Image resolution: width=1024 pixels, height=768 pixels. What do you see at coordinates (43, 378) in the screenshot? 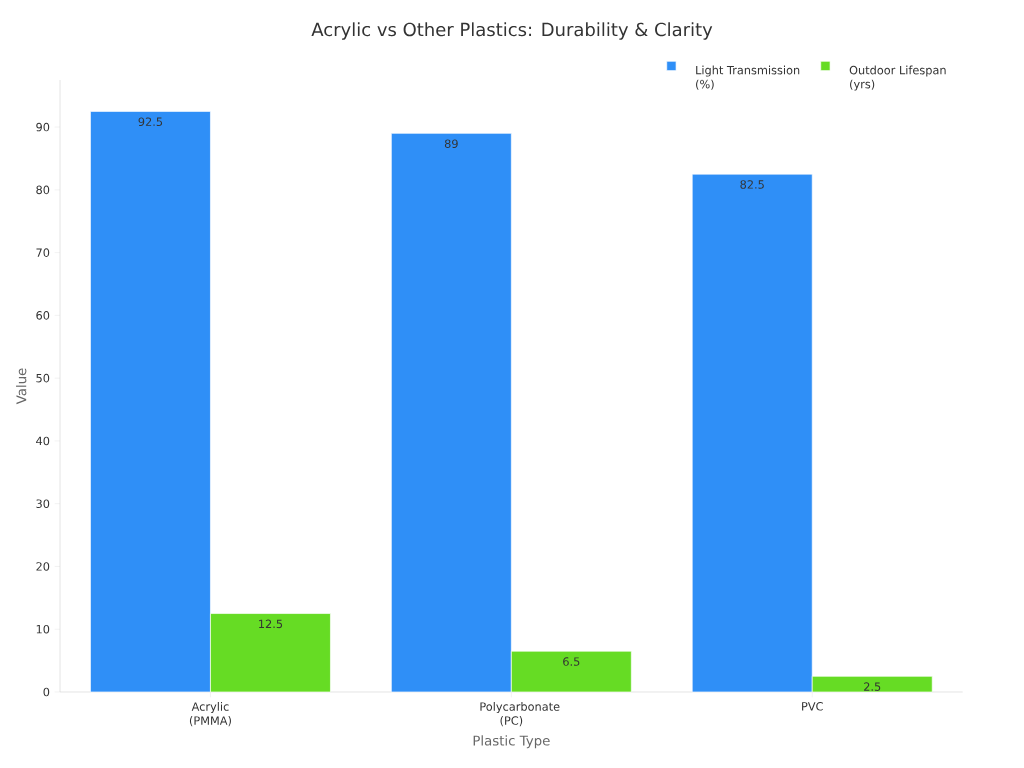
I see `y-tick-label: 50` at bounding box center [43, 378].